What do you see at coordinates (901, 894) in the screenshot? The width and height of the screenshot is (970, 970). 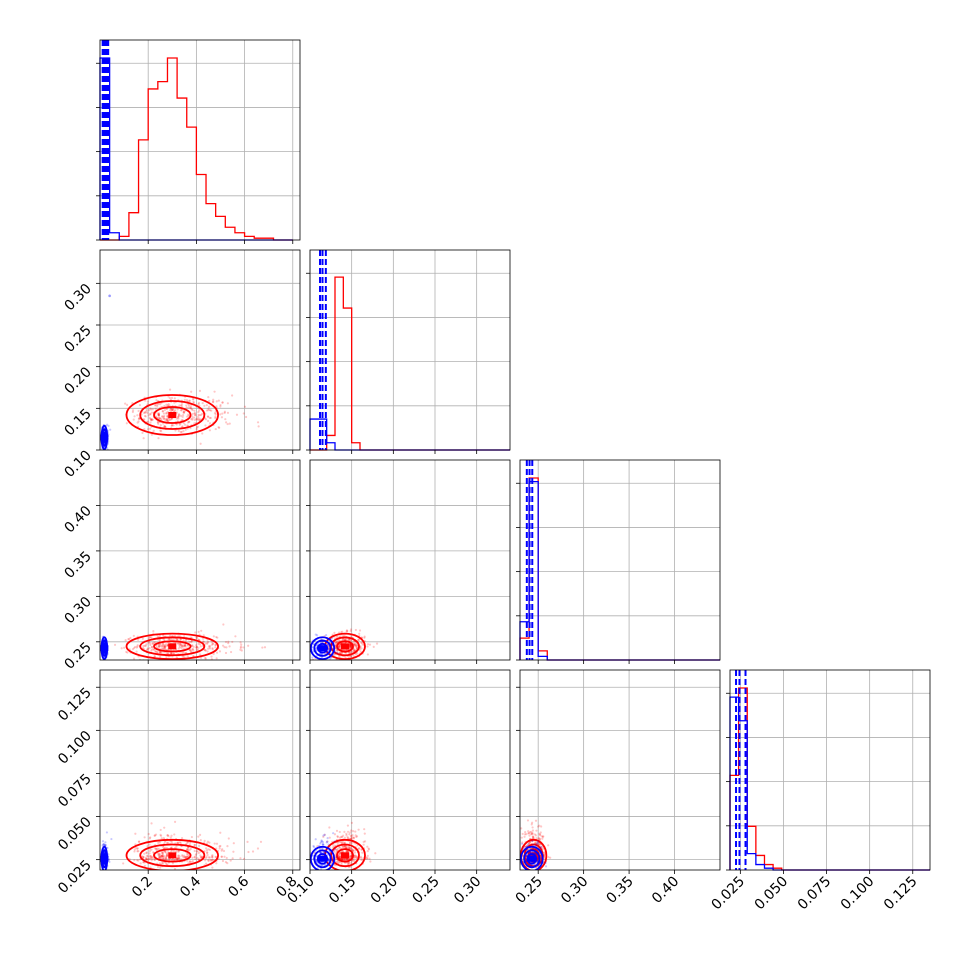 I see `x-tick-label: 0.125` at bounding box center [901, 894].